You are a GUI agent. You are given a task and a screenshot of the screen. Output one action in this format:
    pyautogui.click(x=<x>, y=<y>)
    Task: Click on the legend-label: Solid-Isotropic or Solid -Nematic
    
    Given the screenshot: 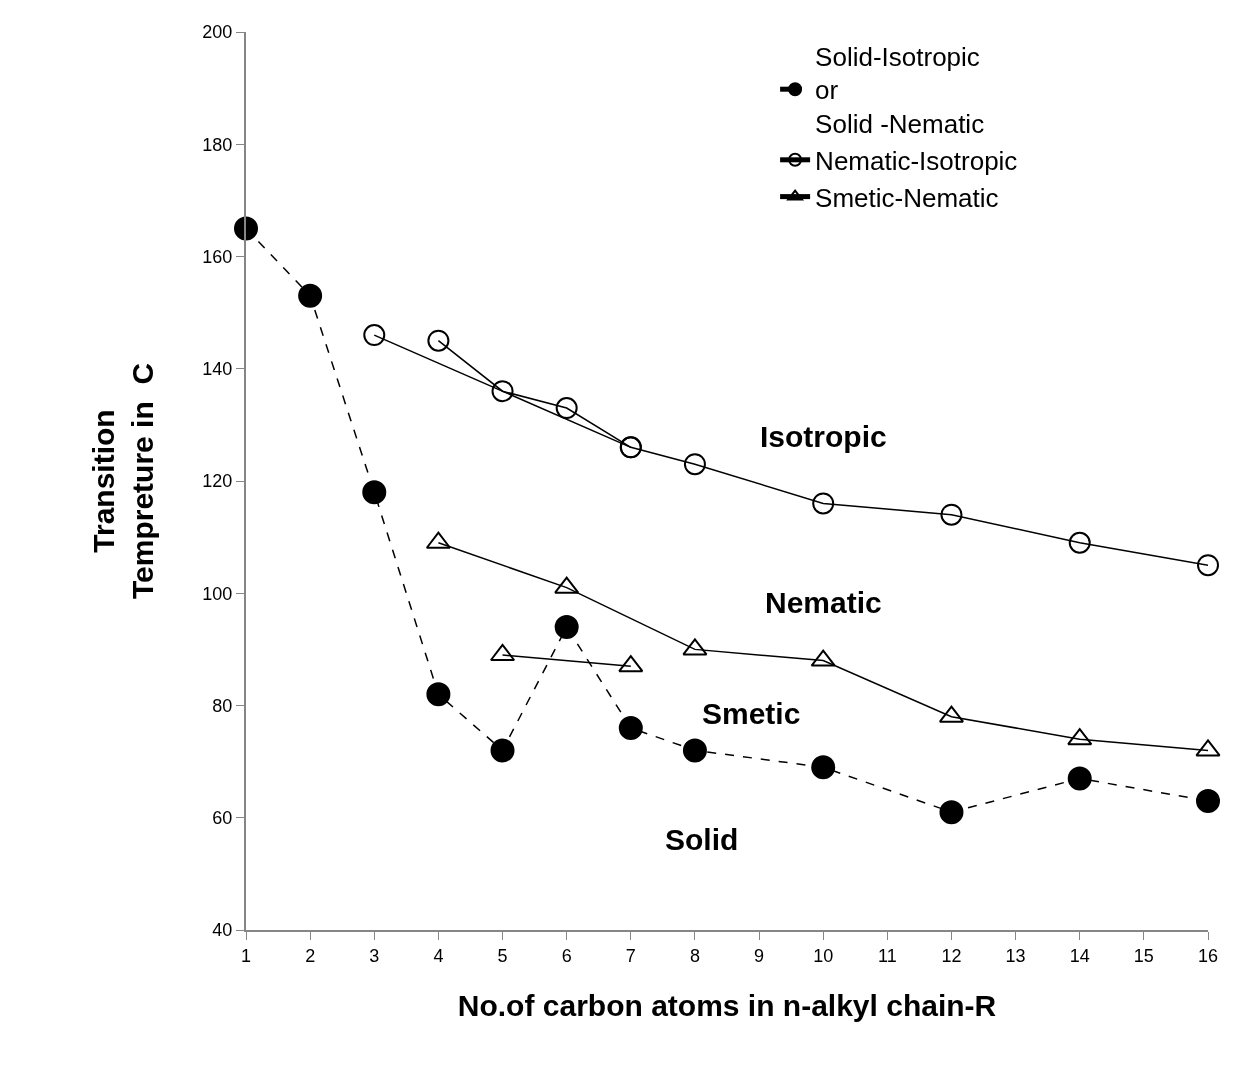 What is the action you would take?
    pyautogui.click(x=900, y=90)
    